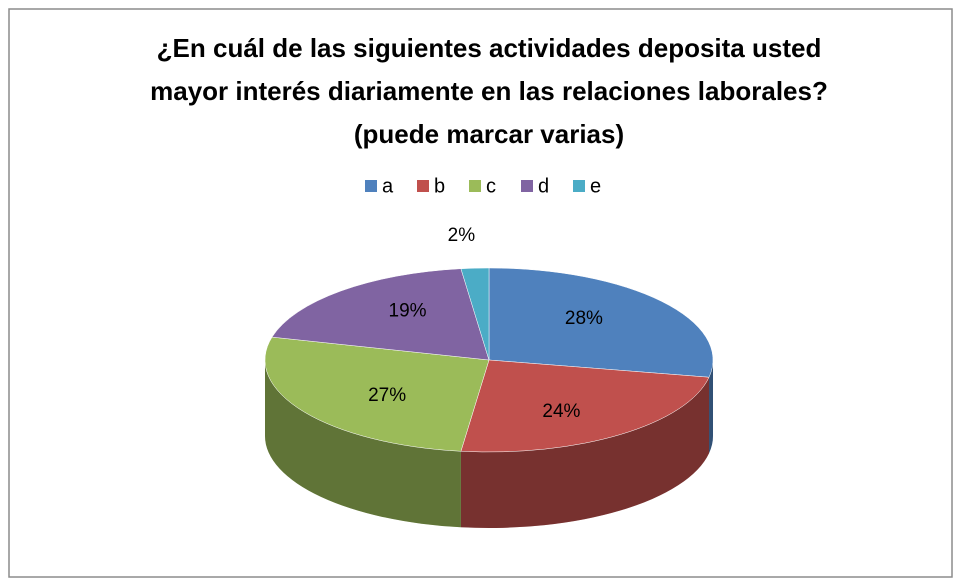  What do you see at coordinates (388, 186) in the screenshot?
I see `legend-label: a` at bounding box center [388, 186].